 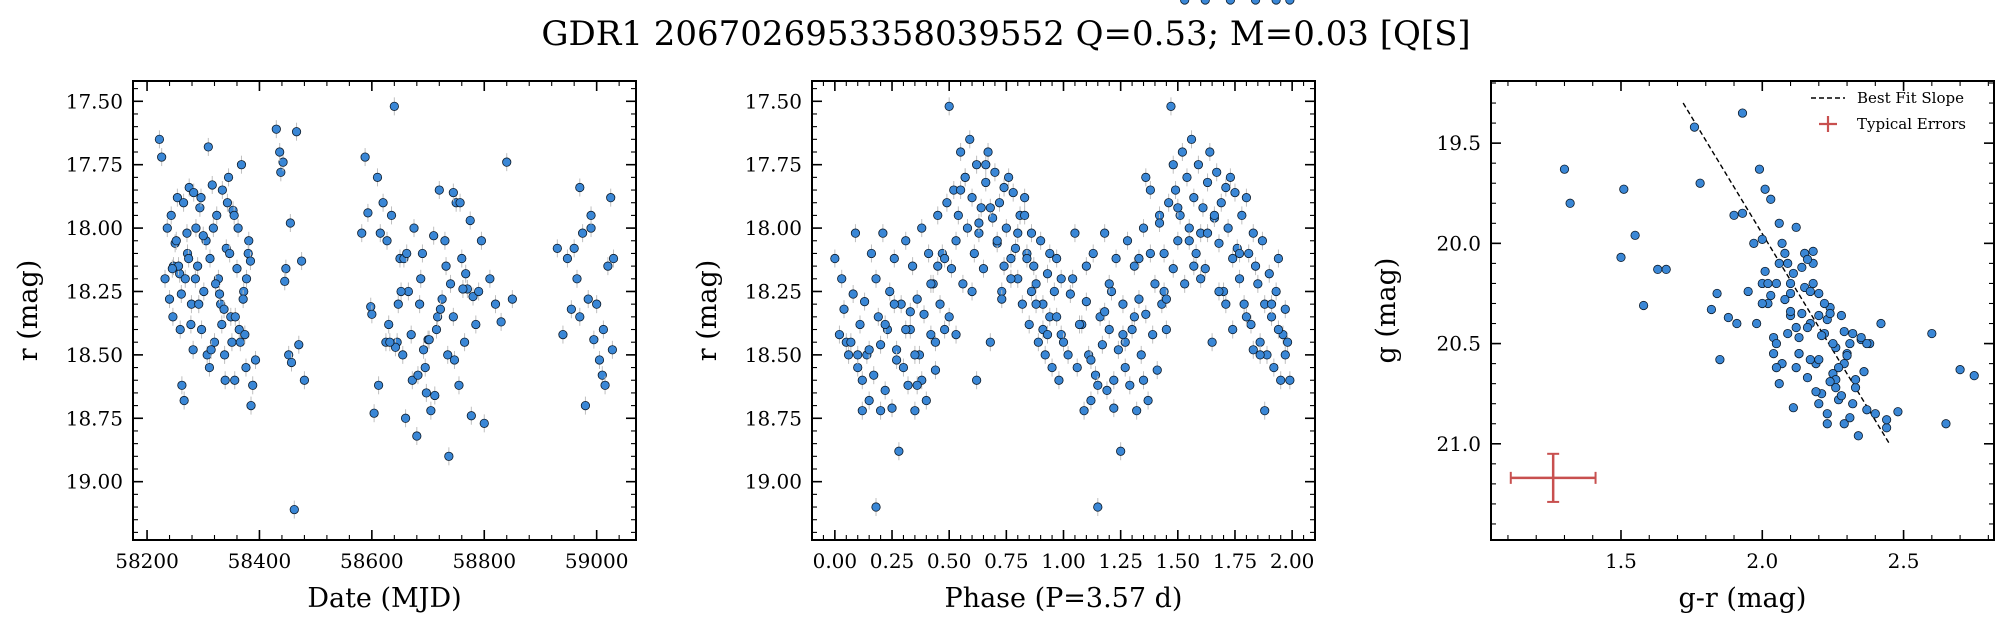 What do you see at coordinates (147, 561) in the screenshot?
I see `x-tick-label: 58200` at bounding box center [147, 561].